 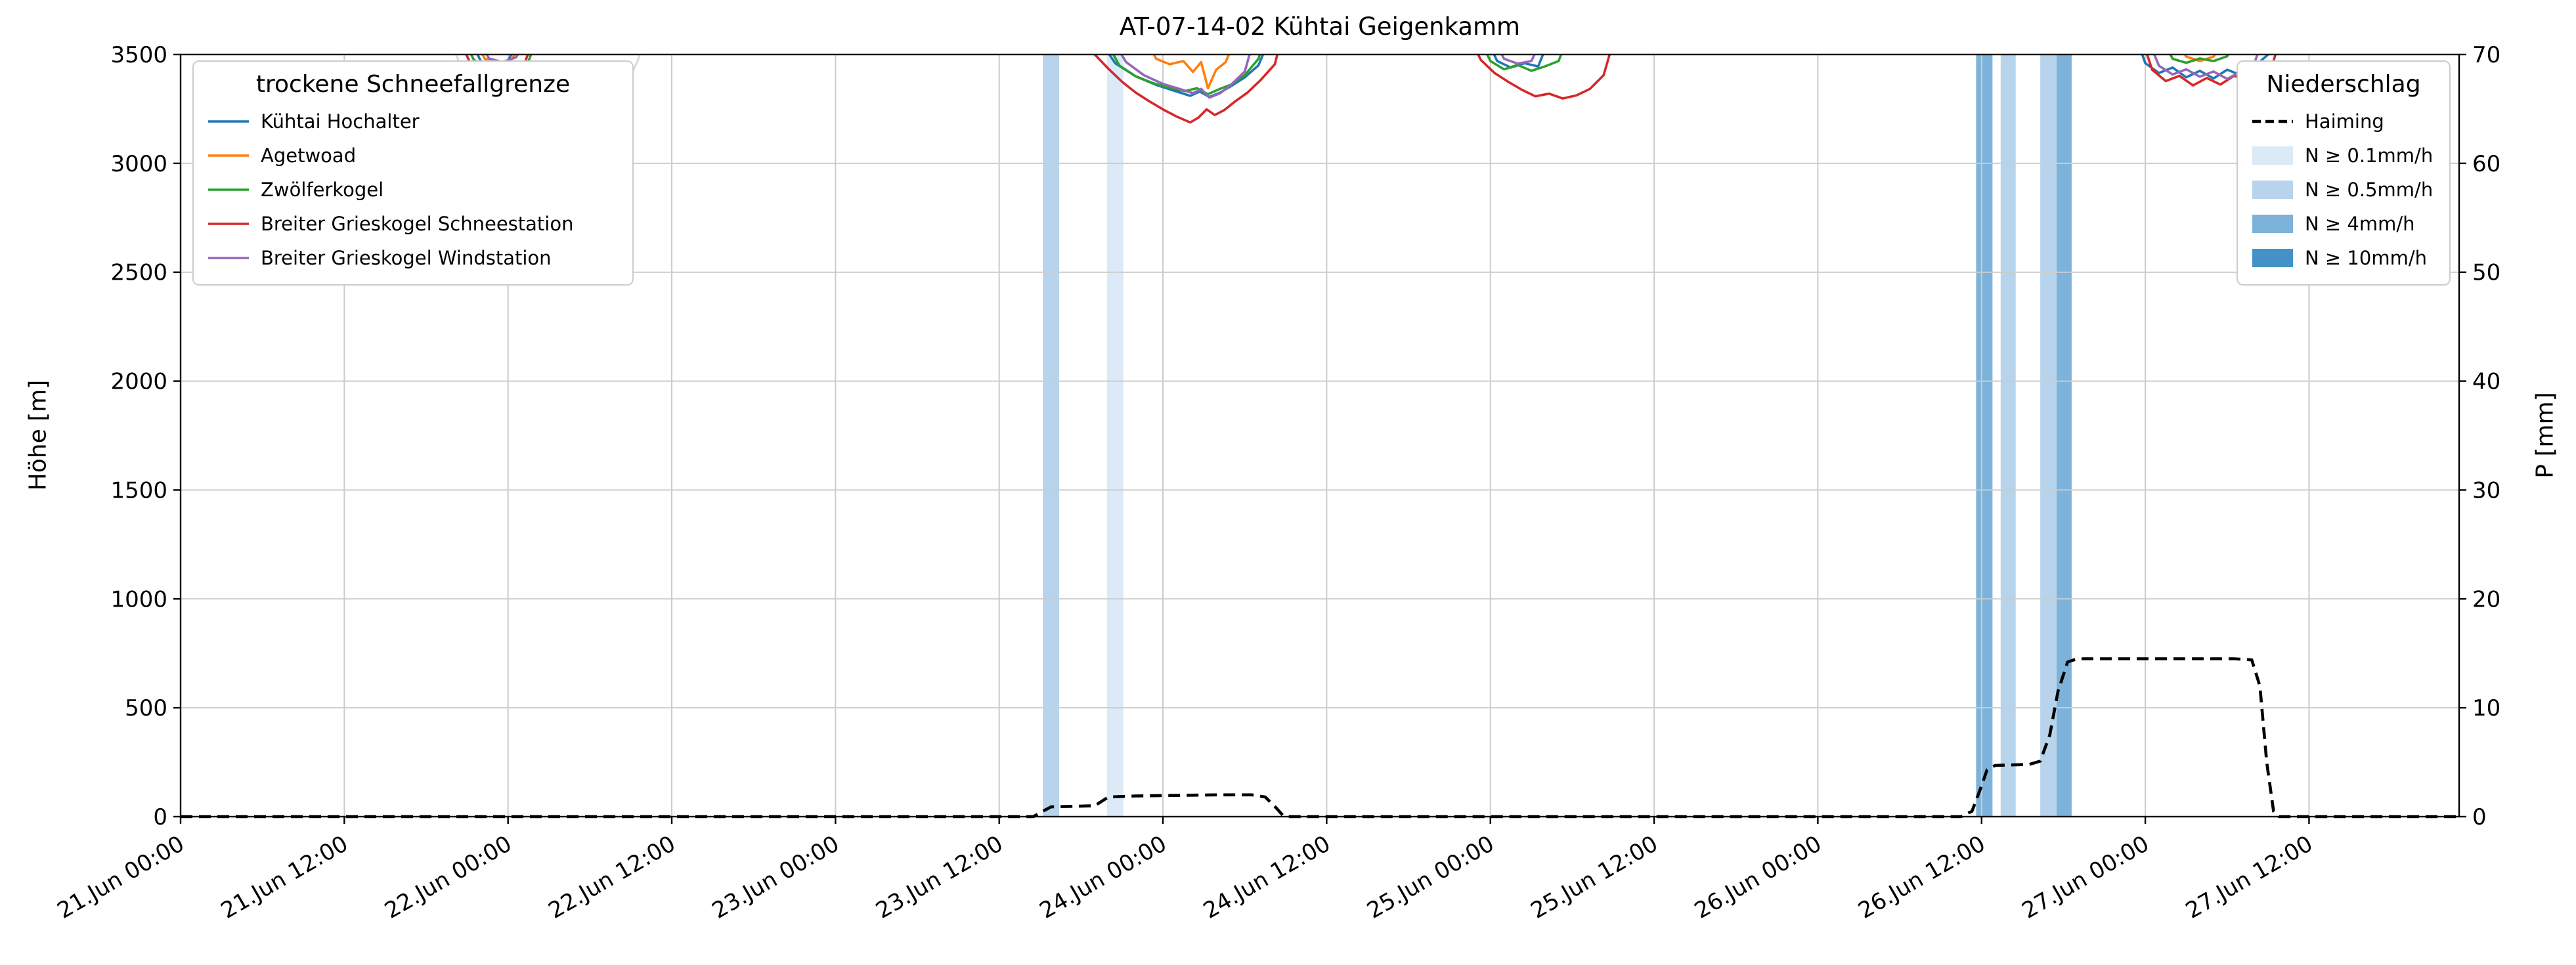 I want to click on x-tick-label: 25.Jun 12:00, so click(x=1595, y=877).